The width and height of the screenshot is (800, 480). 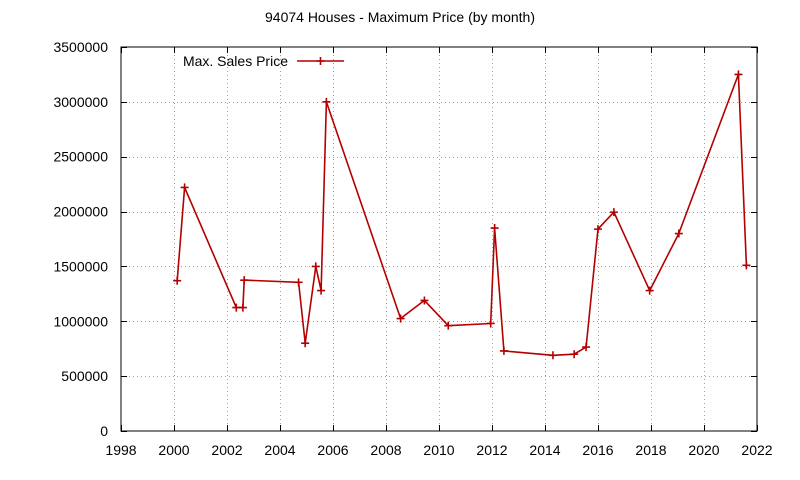 What do you see at coordinates (80, 102) in the screenshot?
I see `y-tick-label: 3000000` at bounding box center [80, 102].